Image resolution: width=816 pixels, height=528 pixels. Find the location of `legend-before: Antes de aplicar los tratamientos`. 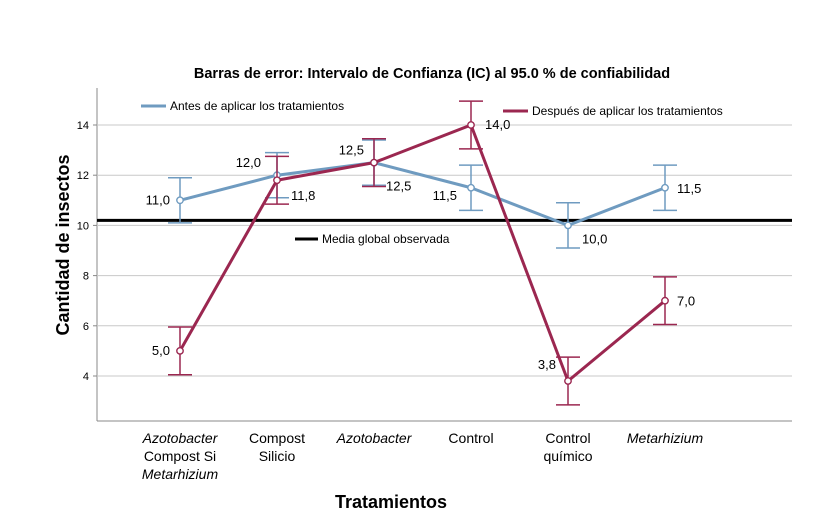

legend-before: Antes de aplicar los tratamientos is located at coordinates (242, 106).